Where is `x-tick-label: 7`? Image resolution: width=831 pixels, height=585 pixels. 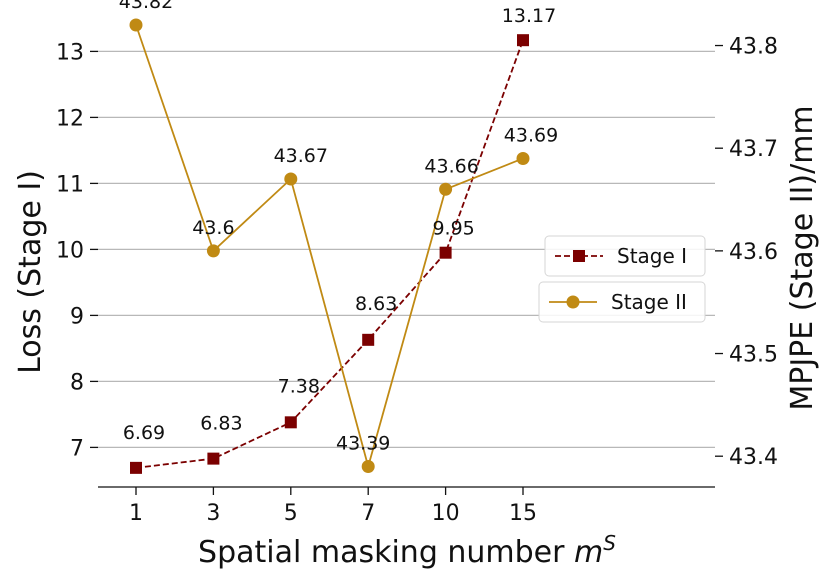 x-tick-label: 7 is located at coordinates (368, 513).